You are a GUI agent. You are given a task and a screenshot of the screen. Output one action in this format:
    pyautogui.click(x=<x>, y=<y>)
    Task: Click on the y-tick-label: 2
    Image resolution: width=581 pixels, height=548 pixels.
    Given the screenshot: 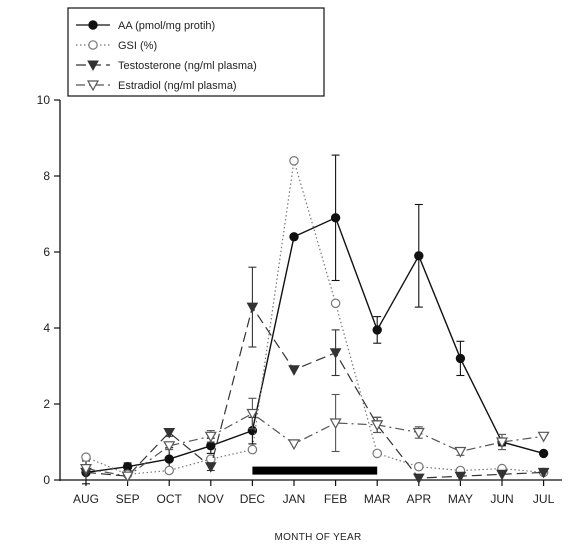 What is the action you would take?
    pyautogui.click(x=46, y=404)
    